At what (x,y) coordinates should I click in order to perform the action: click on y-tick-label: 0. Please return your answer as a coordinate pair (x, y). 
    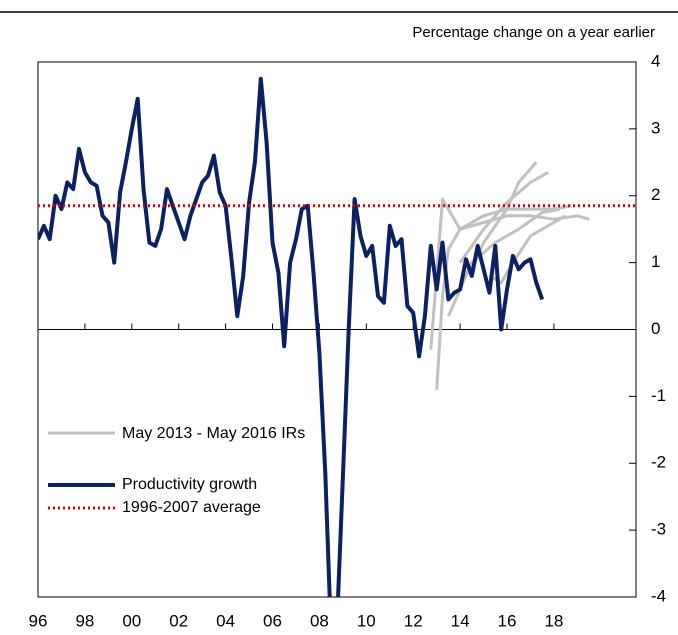
    Looking at the image, I should click on (655, 328).